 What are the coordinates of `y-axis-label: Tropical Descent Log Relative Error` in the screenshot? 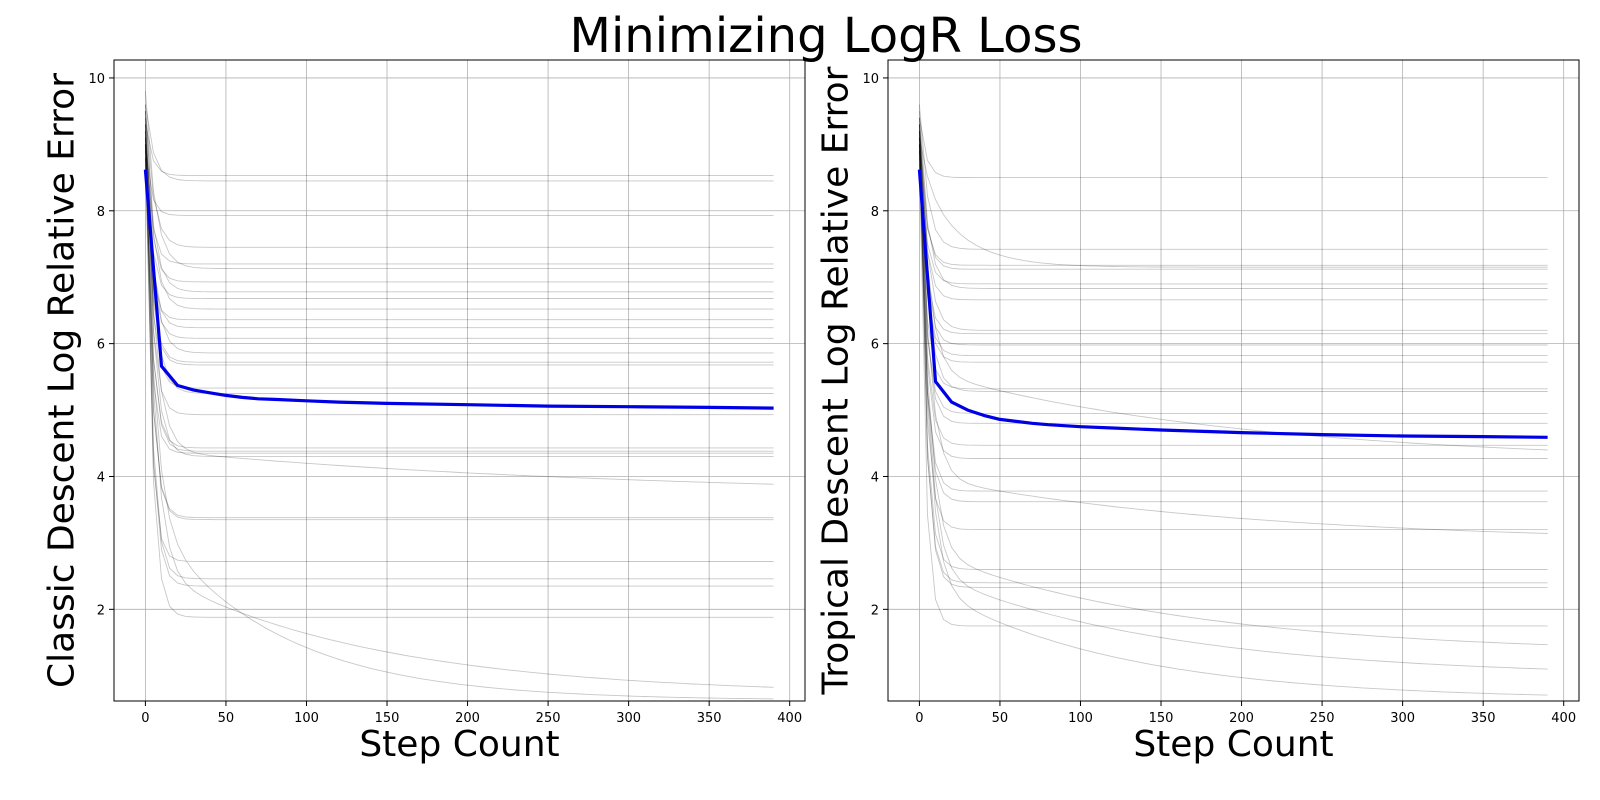 It's located at (836, 380).